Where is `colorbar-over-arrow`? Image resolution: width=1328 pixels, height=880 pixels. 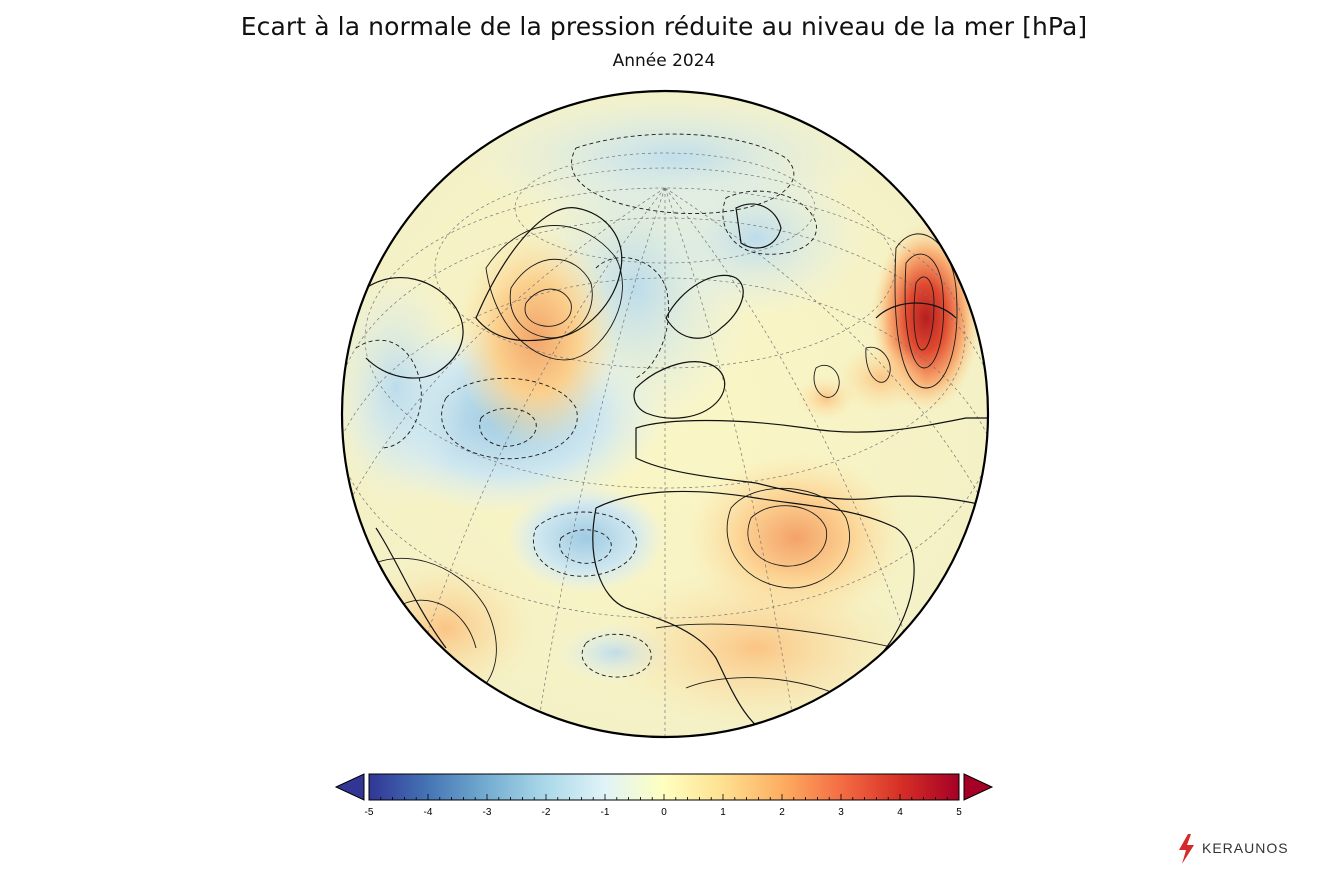 colorbar-over-arrow is located at coordinates (978, 787).